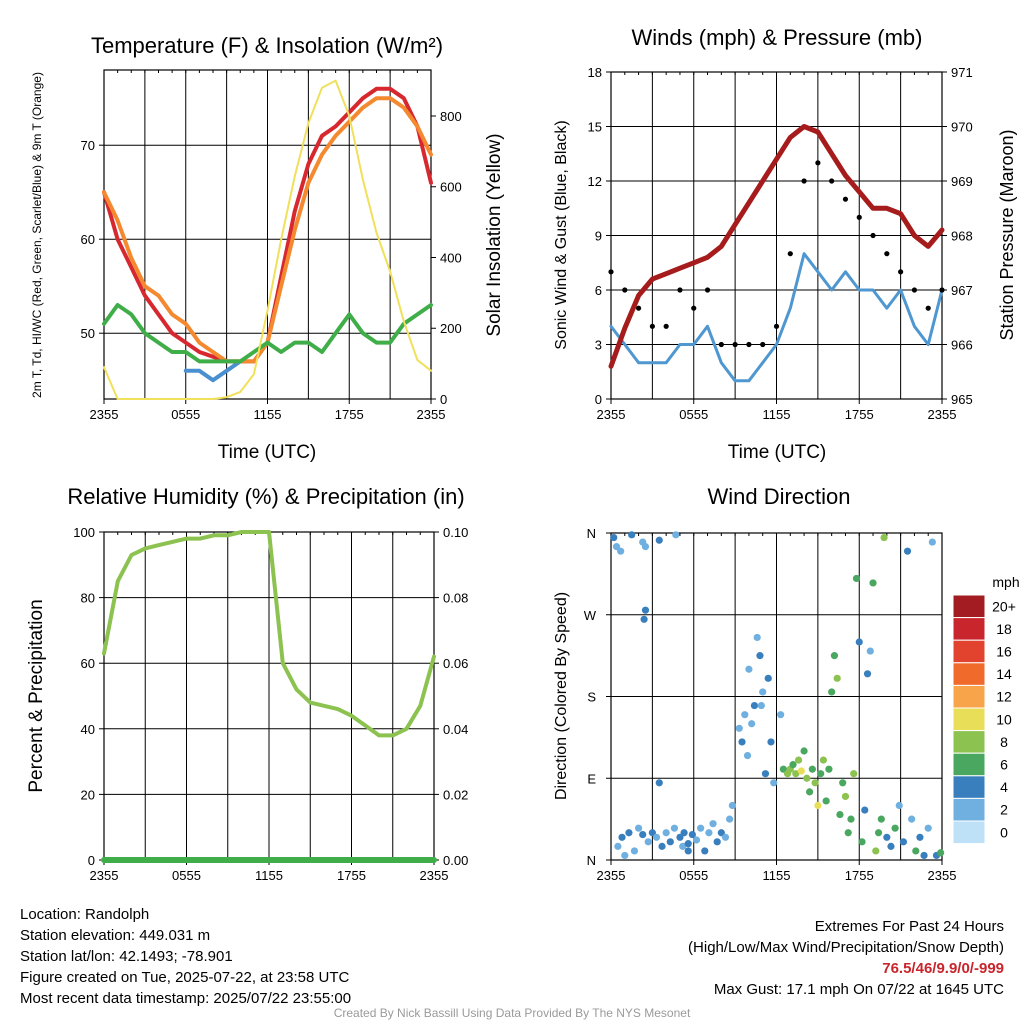 Image resolution: width=1024 pixels, height=1024 pixels. Describe the element at coordinates (777, 452) in the screenshot. I see `winds-xlabel: Time (UTC)` at that location.